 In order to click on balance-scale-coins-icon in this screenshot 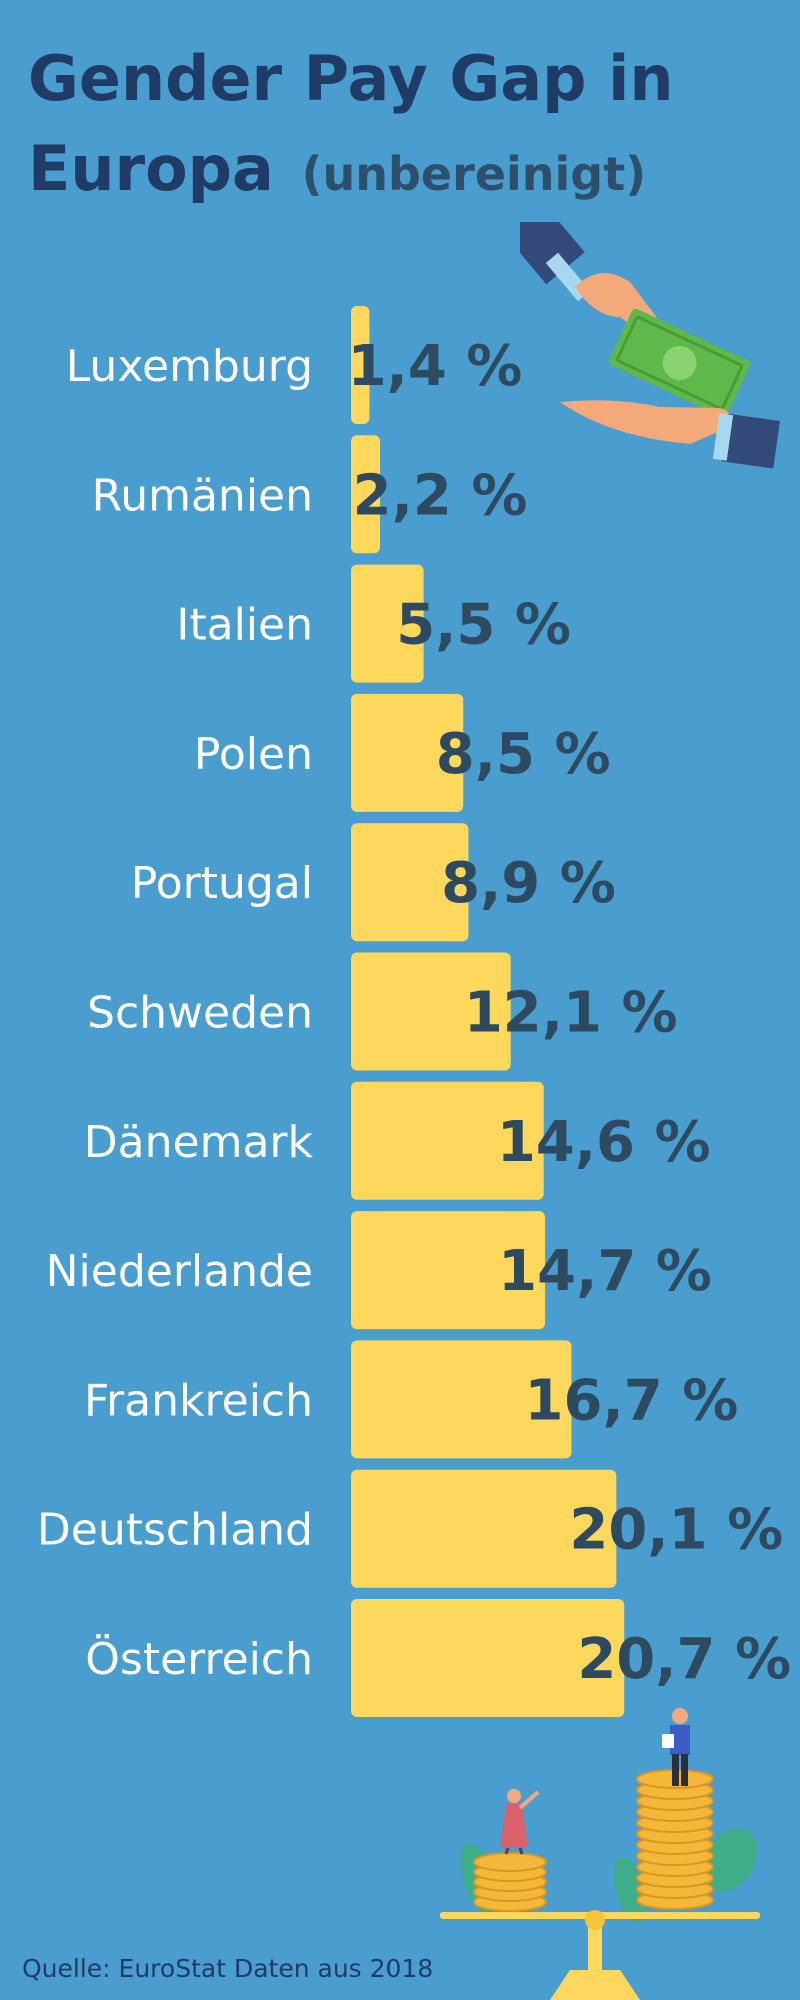, I will do `click(600, 1854)`.